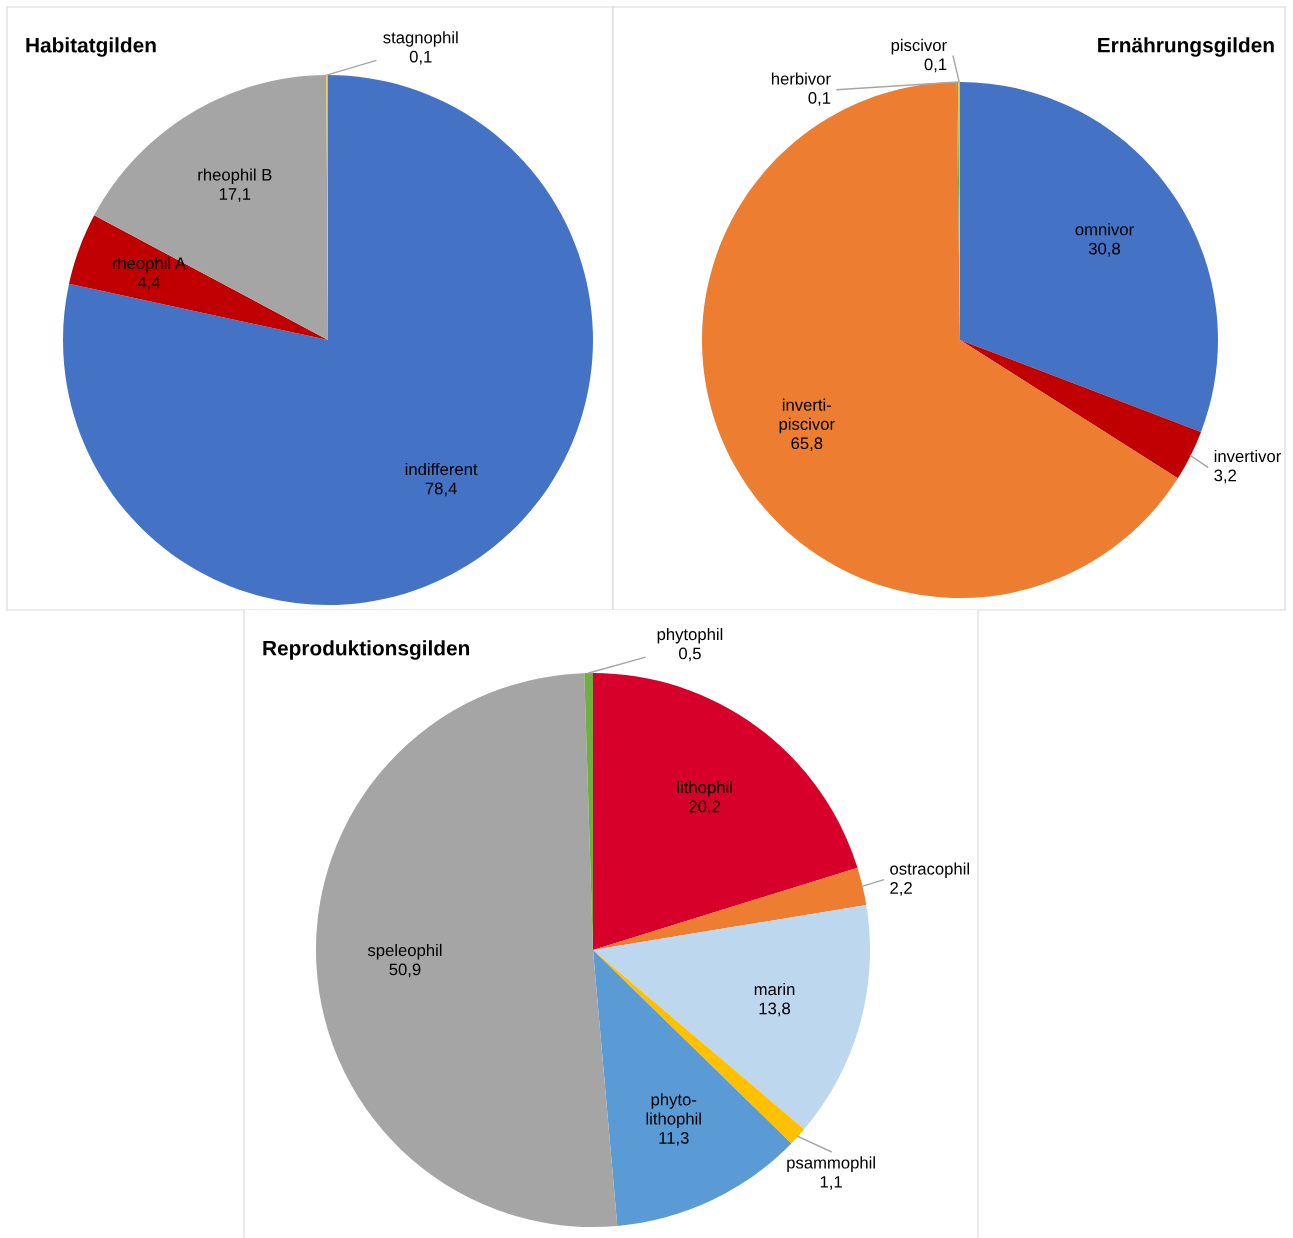  Describe the element at coordinates (774, 989) in the screenshot. I see `slice-label: marin` at that location.